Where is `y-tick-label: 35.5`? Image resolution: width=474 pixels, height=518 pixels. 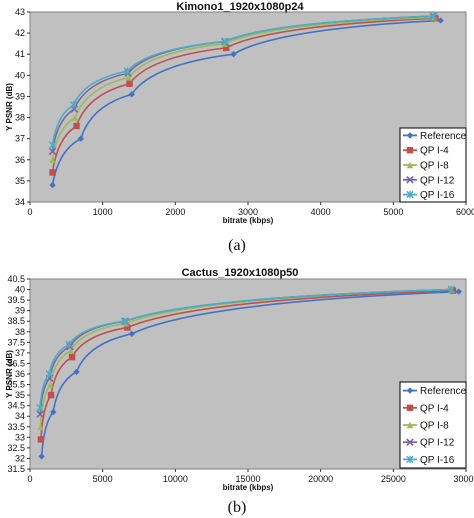 y-tick-label: 35.5 is located at coordinates (16, 385).